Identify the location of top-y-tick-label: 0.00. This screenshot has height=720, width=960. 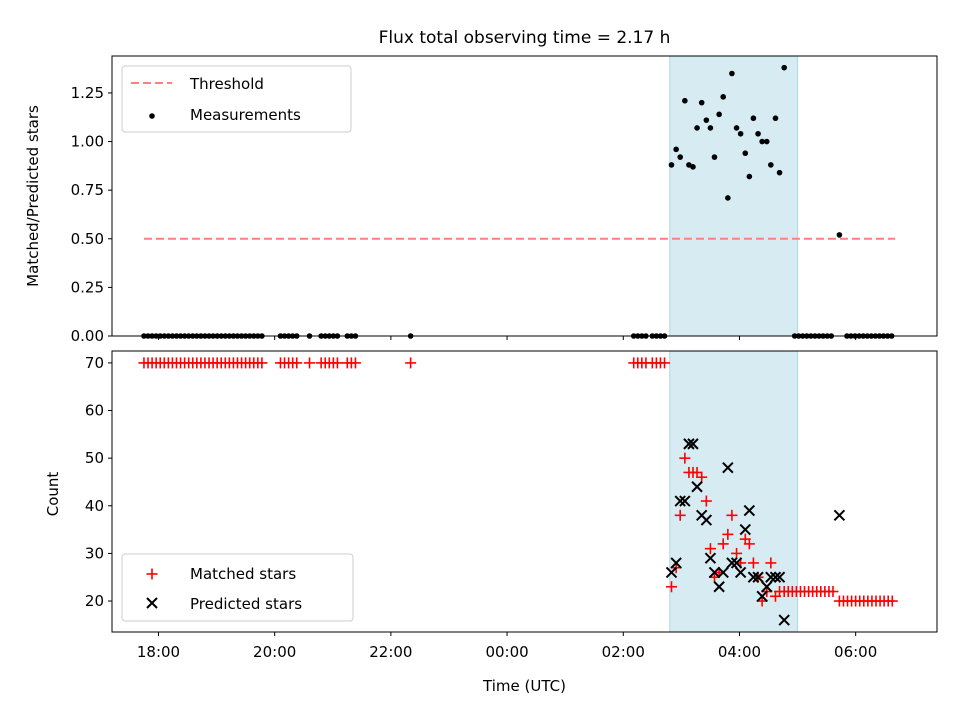
(87, 336).